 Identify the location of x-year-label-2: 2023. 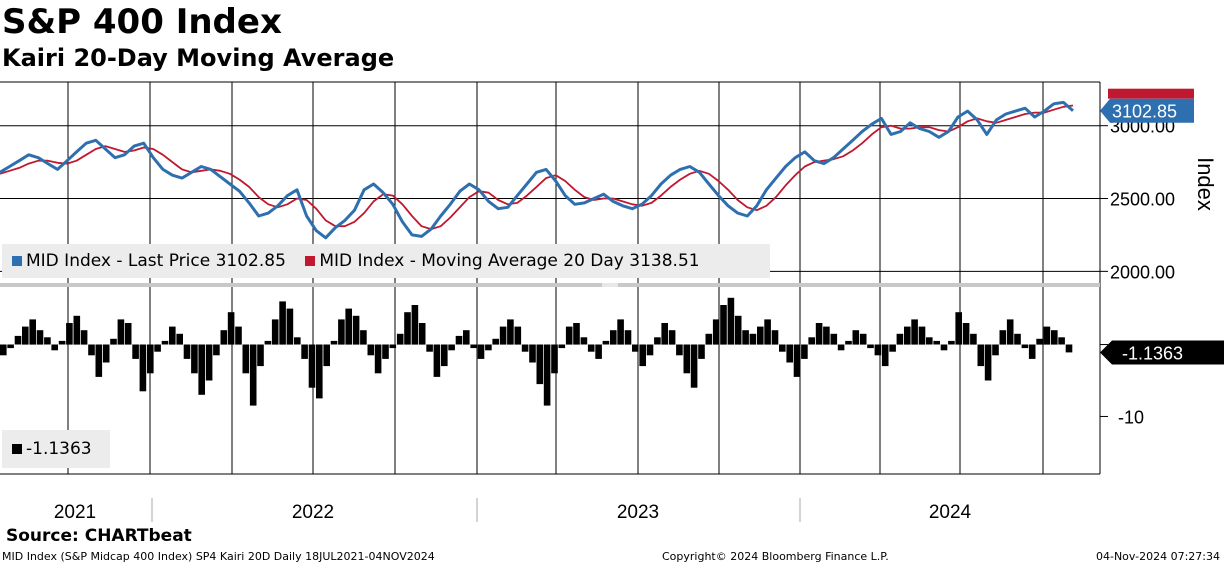
(638, 512).